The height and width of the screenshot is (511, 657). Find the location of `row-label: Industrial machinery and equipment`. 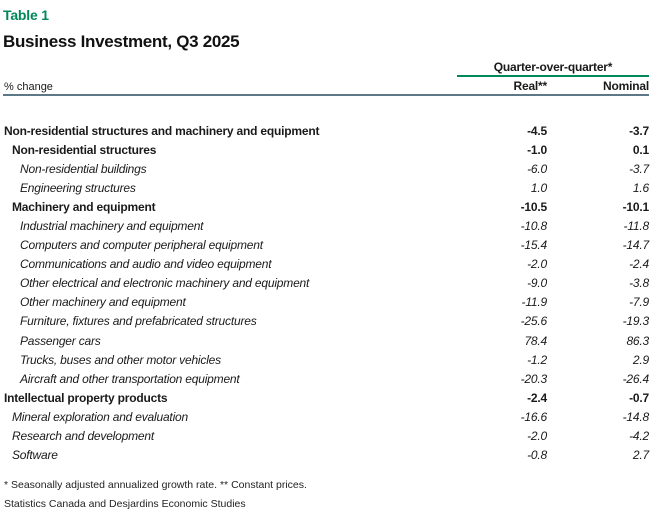

row-label: Industrial machinery and equipment is located at coordinates (112, 226).